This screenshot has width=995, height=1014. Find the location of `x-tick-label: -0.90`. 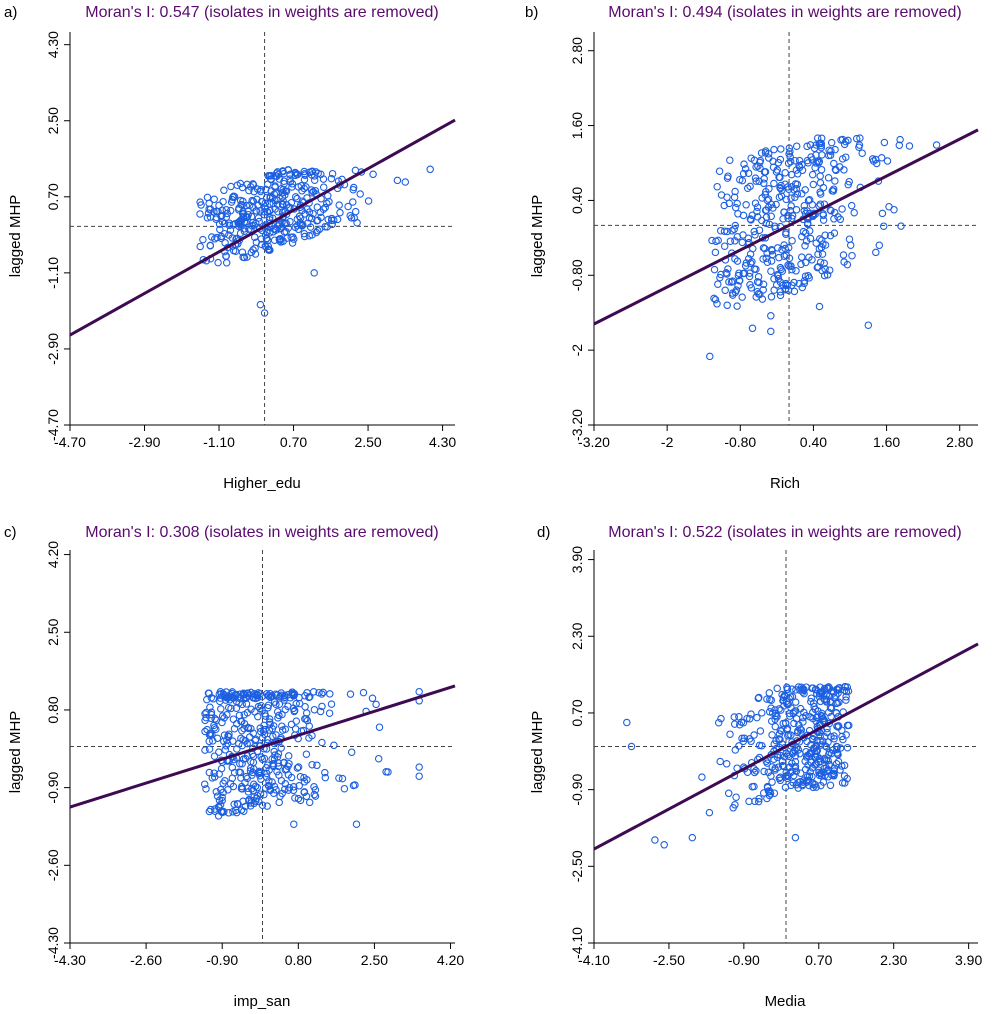

x-tick-label: -0.90 is located at coordinates (222, 960).